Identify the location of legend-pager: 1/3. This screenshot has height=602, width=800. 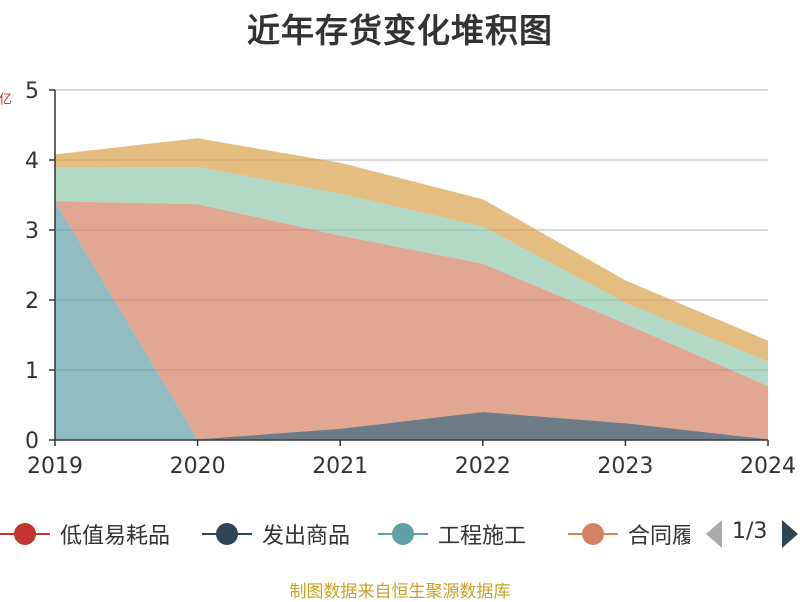
(750, 534).